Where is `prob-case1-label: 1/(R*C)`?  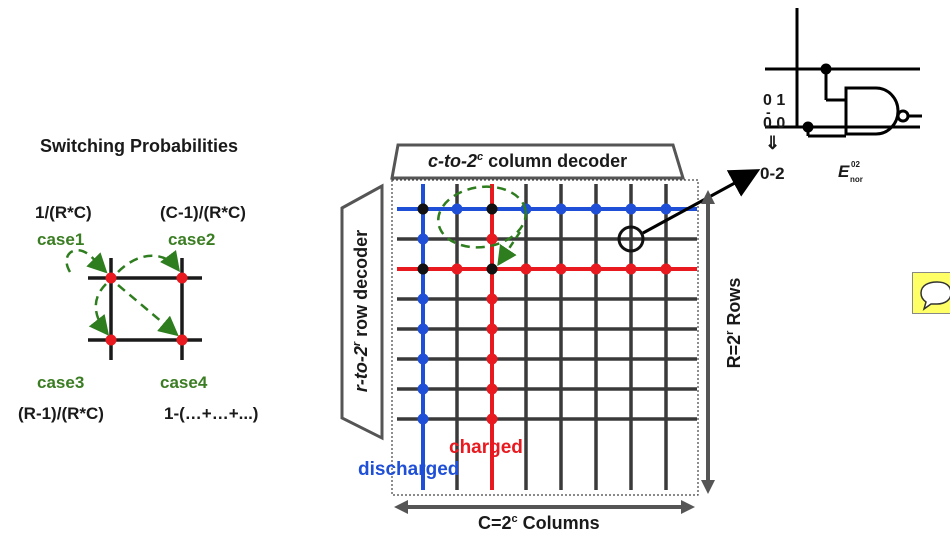 prob-case1-label: 1/(R*C) is located at coordinates (63, 212).